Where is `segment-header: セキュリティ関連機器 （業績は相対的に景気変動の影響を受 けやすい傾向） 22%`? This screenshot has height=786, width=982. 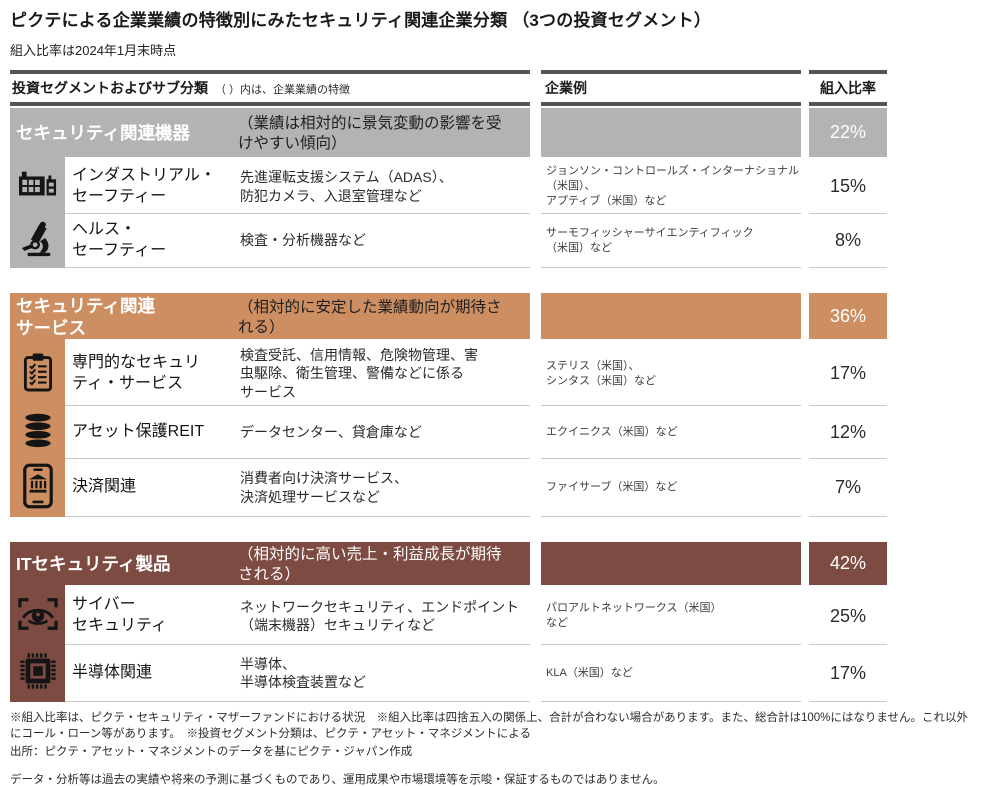 segment-header: セキュリティ関連機器 （業績は相対的に景気変動の影響を受 けやすい傾向） 22% is located at coordinates (448, 134).